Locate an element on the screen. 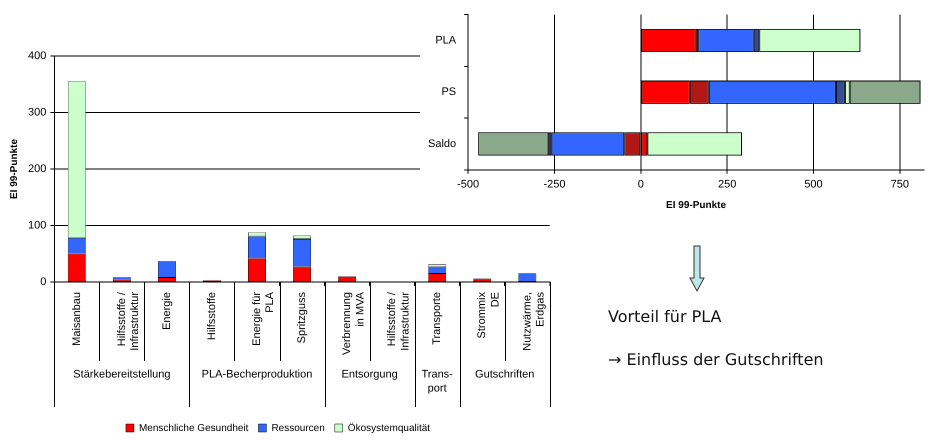  x-tick-label: Energie is located at coordinates (166, 311).